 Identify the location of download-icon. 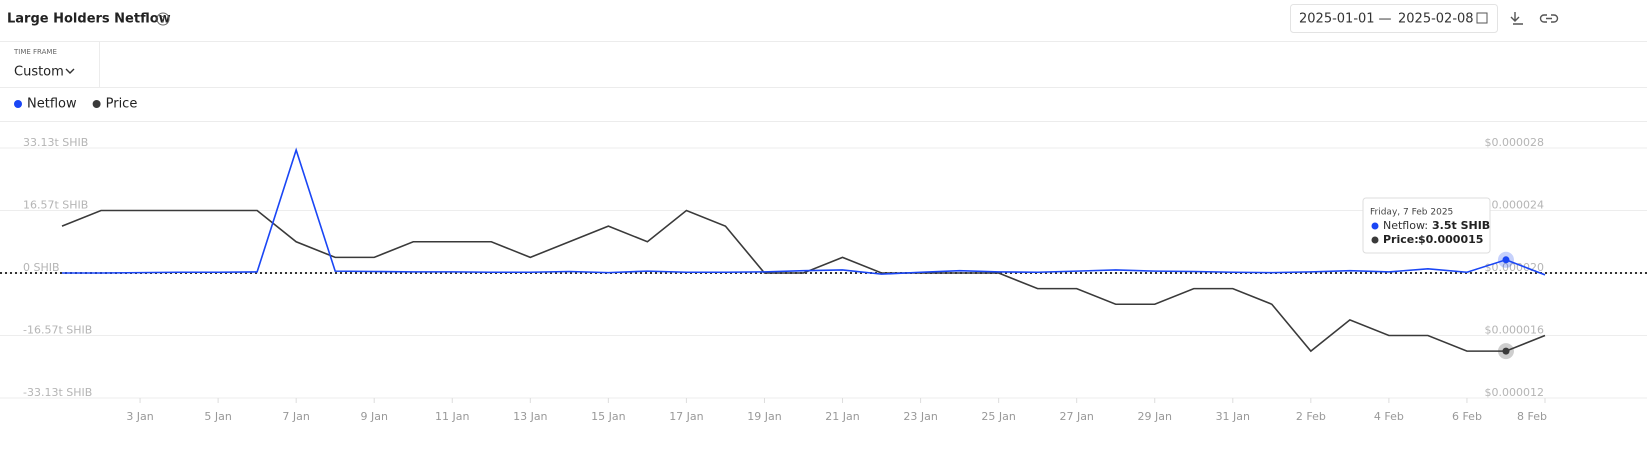
(1516, 18).